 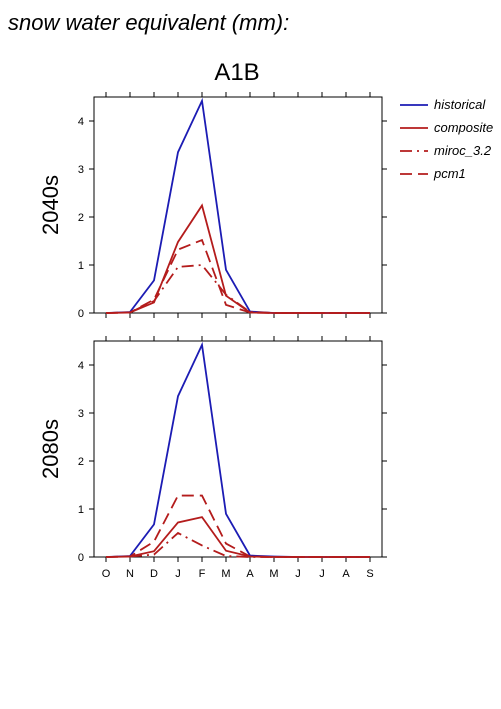 What do you see at coordinates (463, 150) in the screenshot?
I see `legend-label-miroc: miroc_3.2` at bounding box center [463, 150].